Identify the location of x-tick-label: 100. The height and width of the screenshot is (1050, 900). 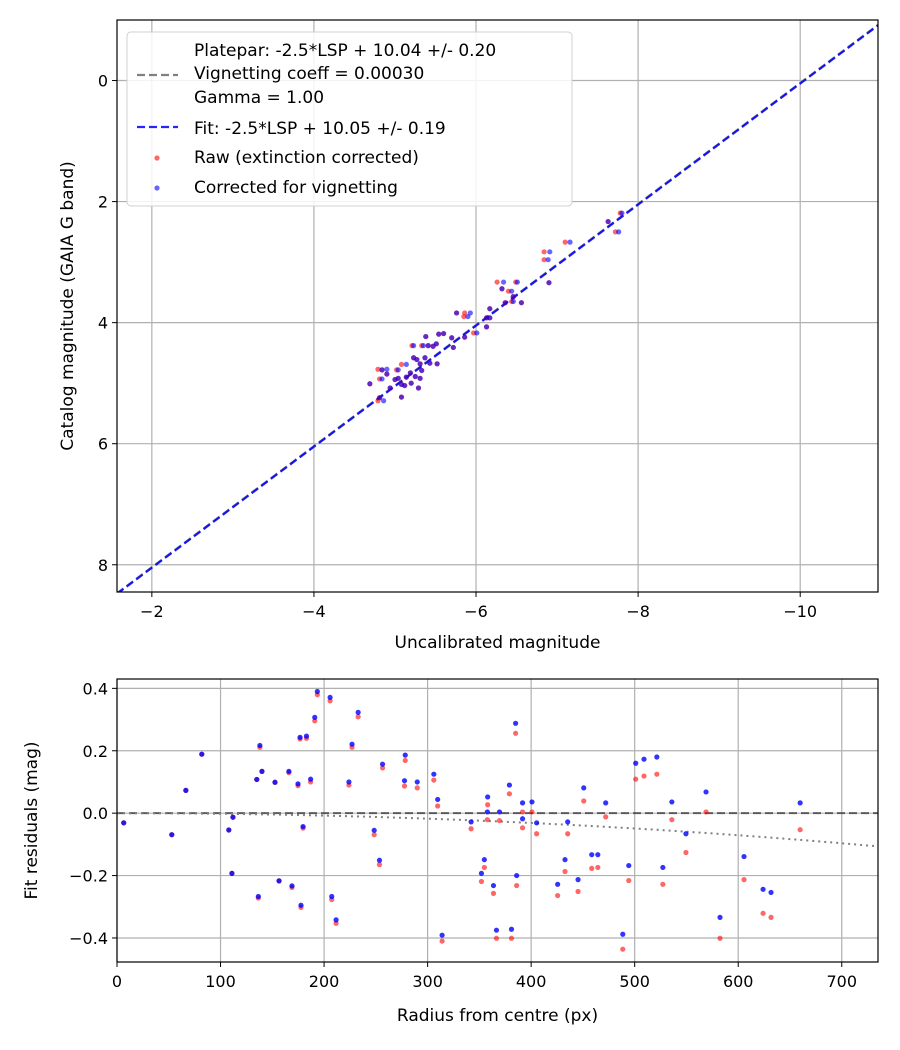
(220, 981).